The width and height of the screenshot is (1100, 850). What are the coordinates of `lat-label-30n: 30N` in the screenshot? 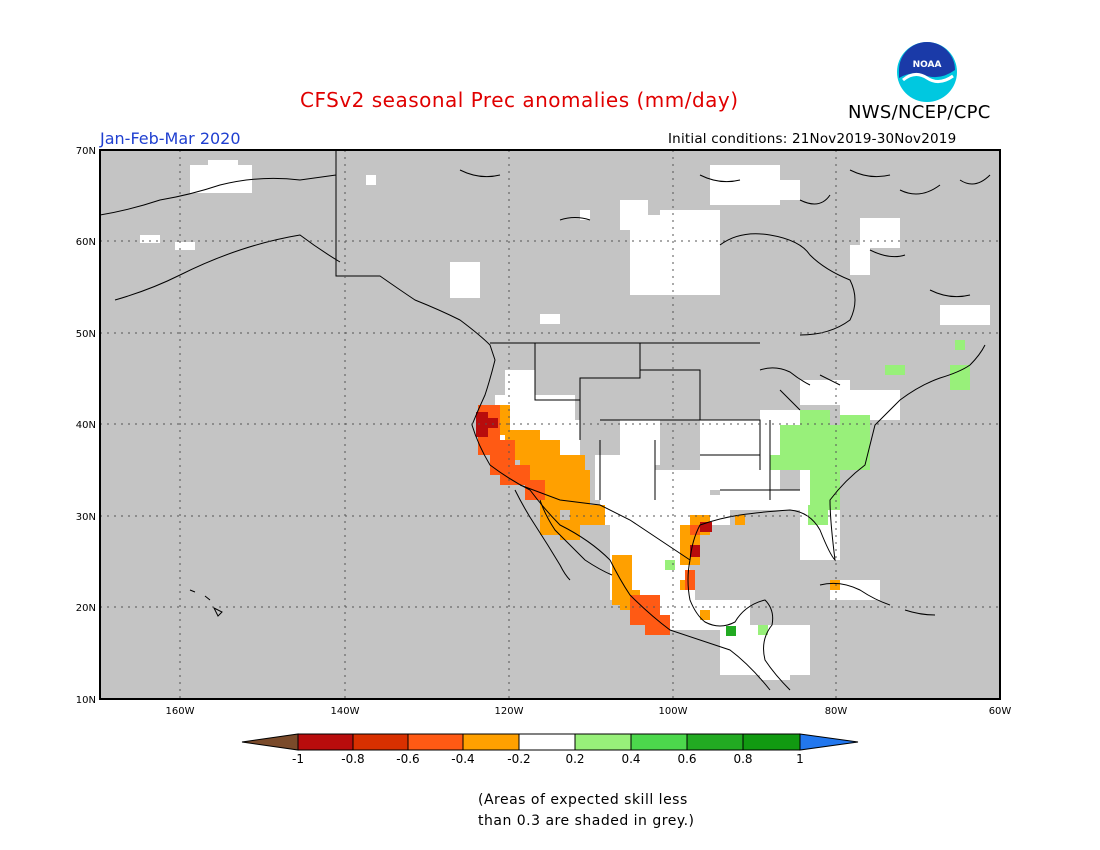 It's located at (86, 517).